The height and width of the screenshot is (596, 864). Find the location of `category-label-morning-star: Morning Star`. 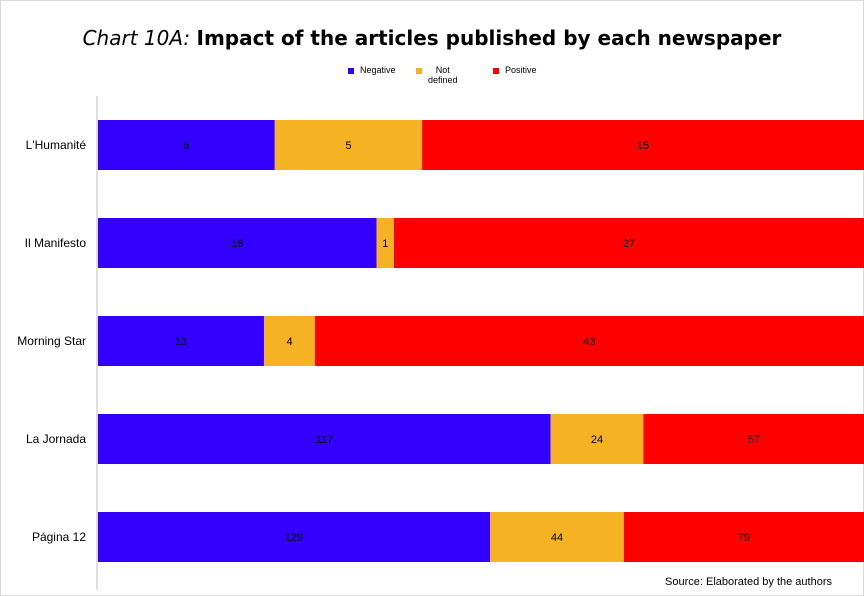

category-label-morning-star: Morning Star is located at coordinates (51, 341).